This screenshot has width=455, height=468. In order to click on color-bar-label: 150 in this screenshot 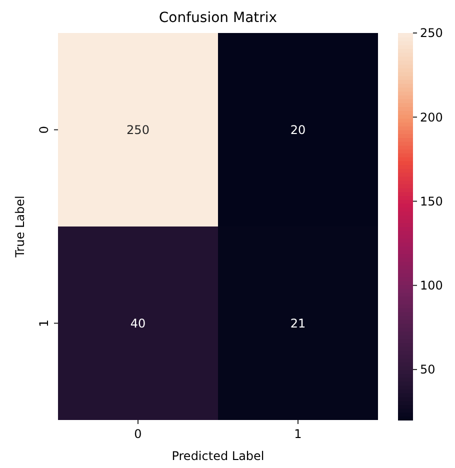, I will do `click(431, 201)`.